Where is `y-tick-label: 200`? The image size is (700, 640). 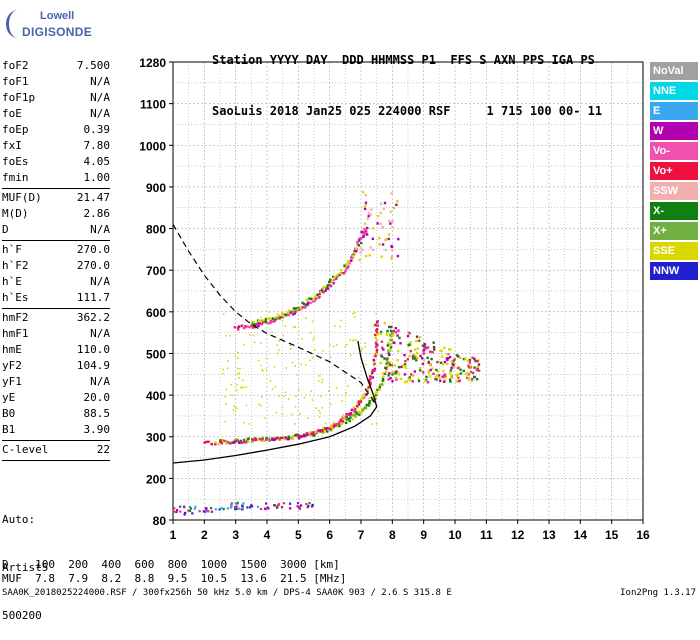
y-tick-label: 200 is located at coordinates (156, 479).